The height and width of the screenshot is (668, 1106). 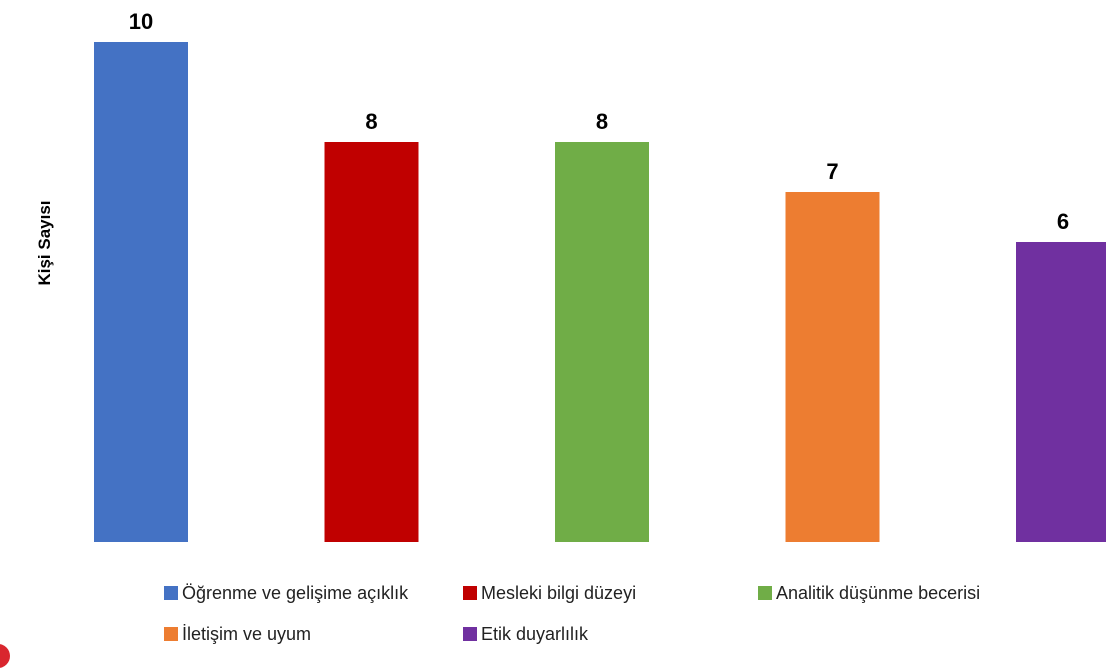 I want to click on legend-item-ogrenme: Öğrenme ve gelişime açıklık, so click(x=286, y=593).